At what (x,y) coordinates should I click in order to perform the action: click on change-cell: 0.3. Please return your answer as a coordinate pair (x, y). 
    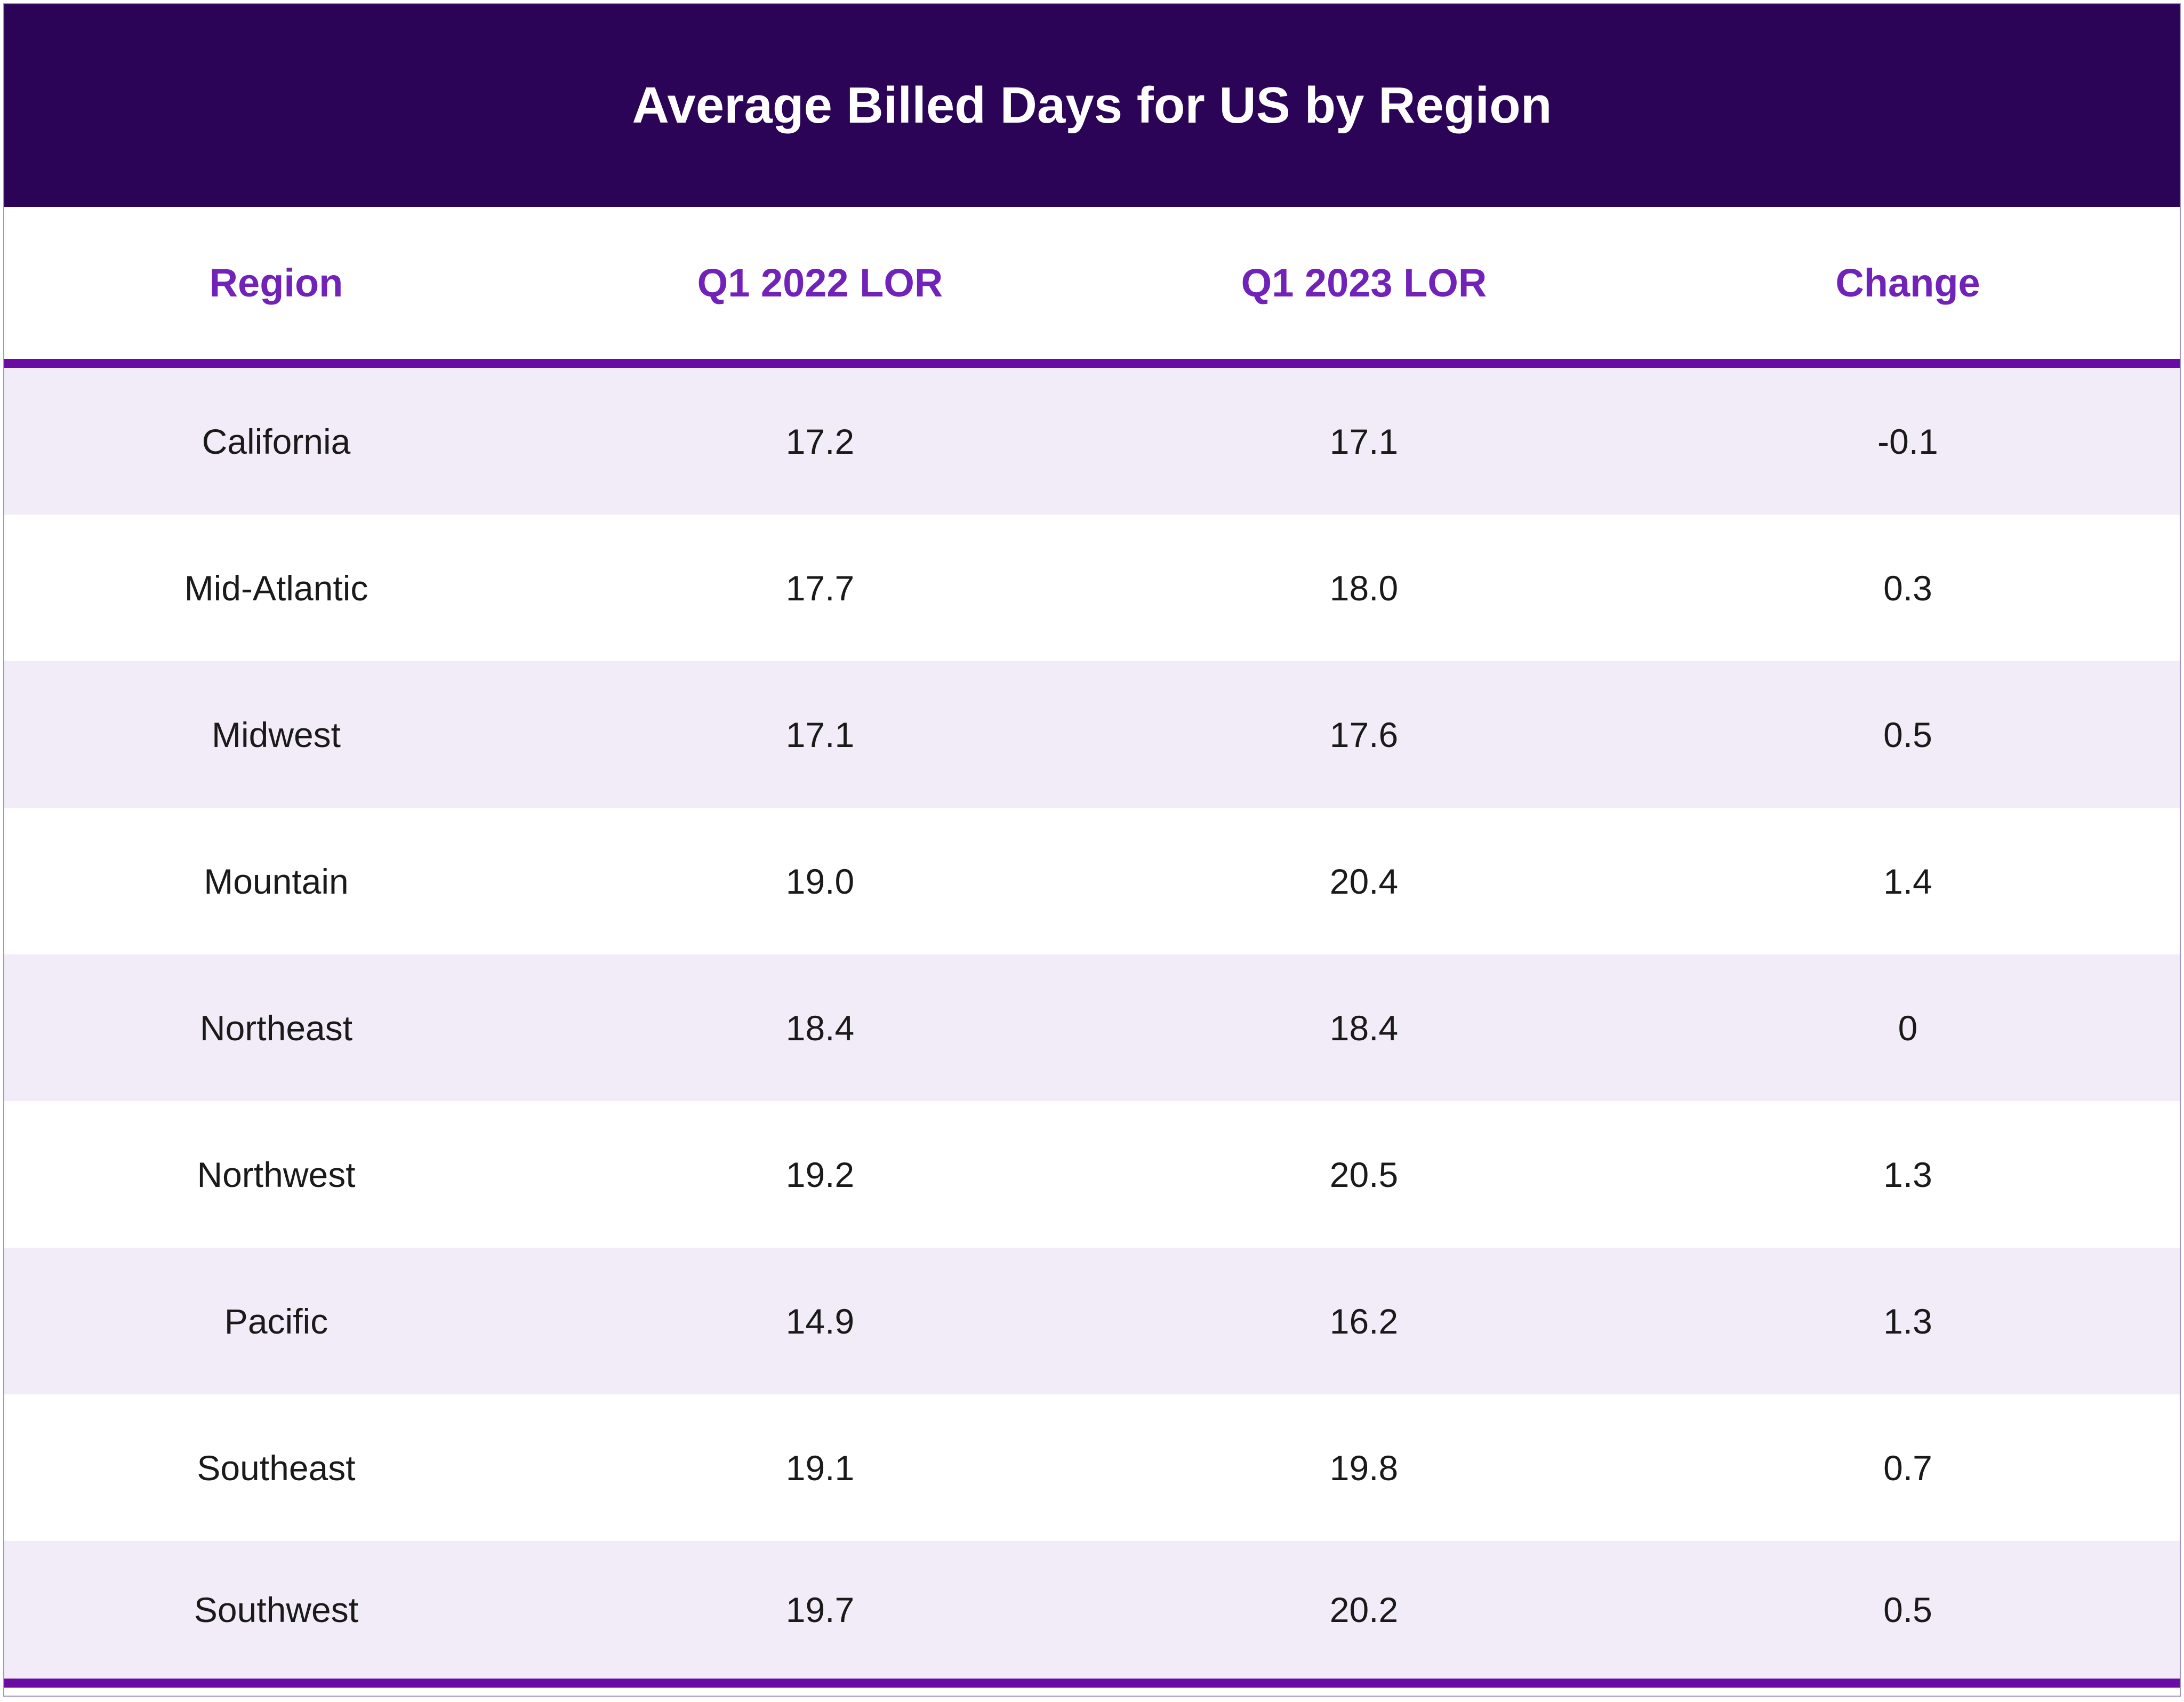
    Looking at the image, I should click on (1908, 588).